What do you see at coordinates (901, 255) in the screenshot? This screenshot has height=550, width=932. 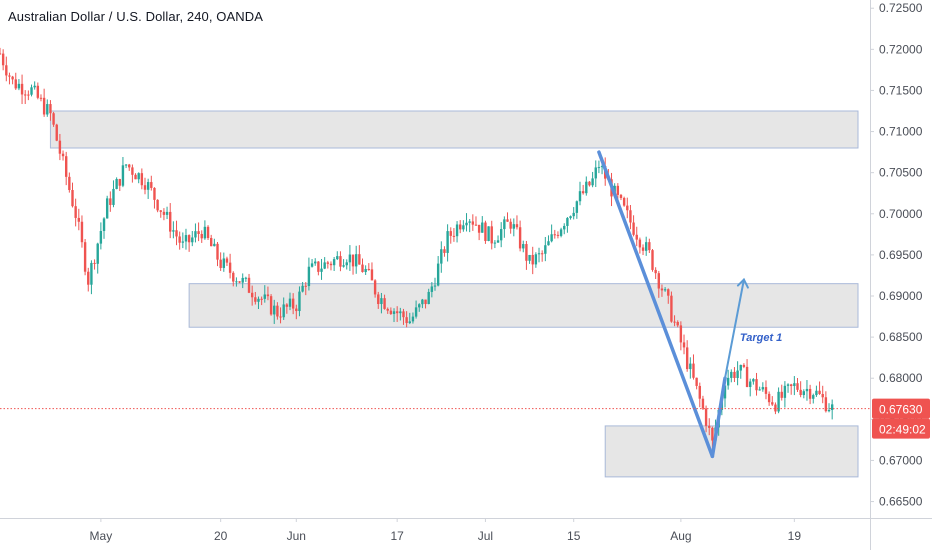 I see `price-tick-label: 0.69500` at bounding box center [901, 255].